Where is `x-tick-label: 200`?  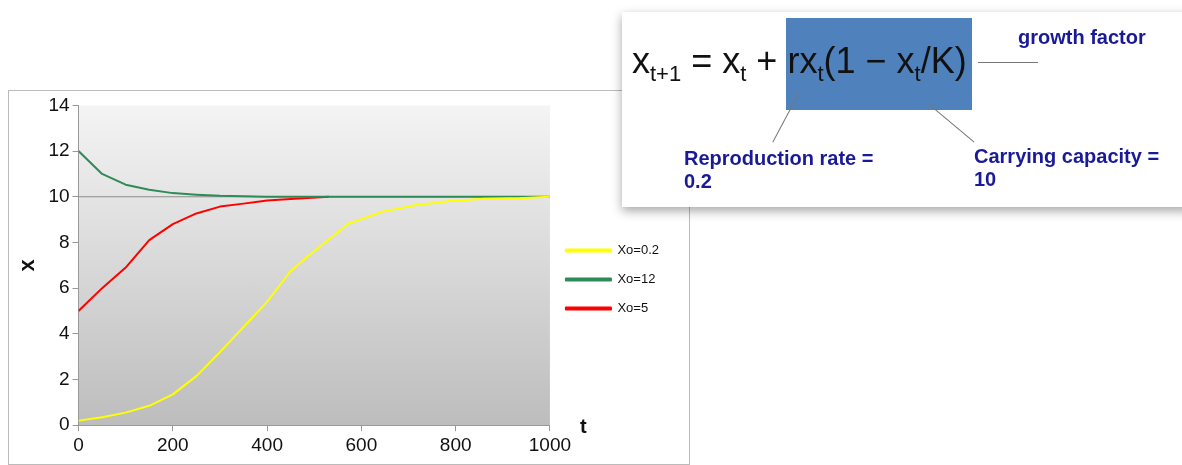 x-tick-label: 200 is located at coordinates (172, 444).